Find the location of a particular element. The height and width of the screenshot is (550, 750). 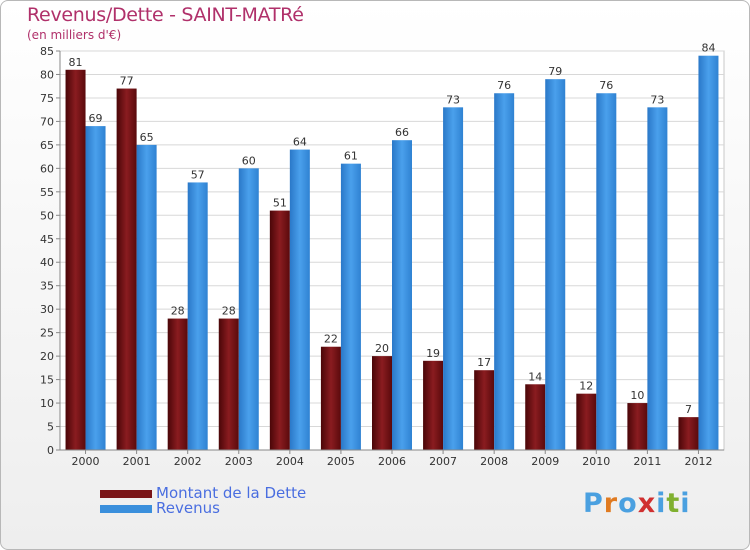

y-tick-label: 15 is located at coordinates (47, 380).